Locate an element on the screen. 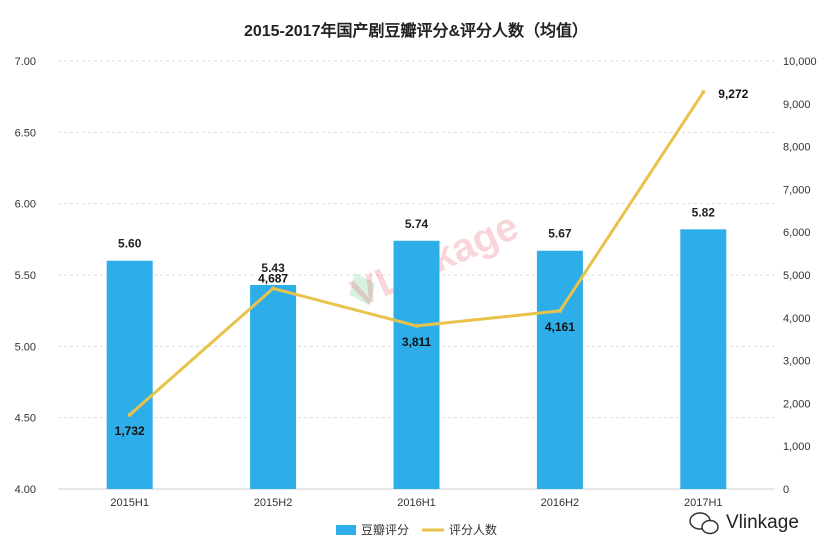 The width and height of the screenshot is (833, 557). x-tick-label: 2016H1 is located at coordinates (416, 503).